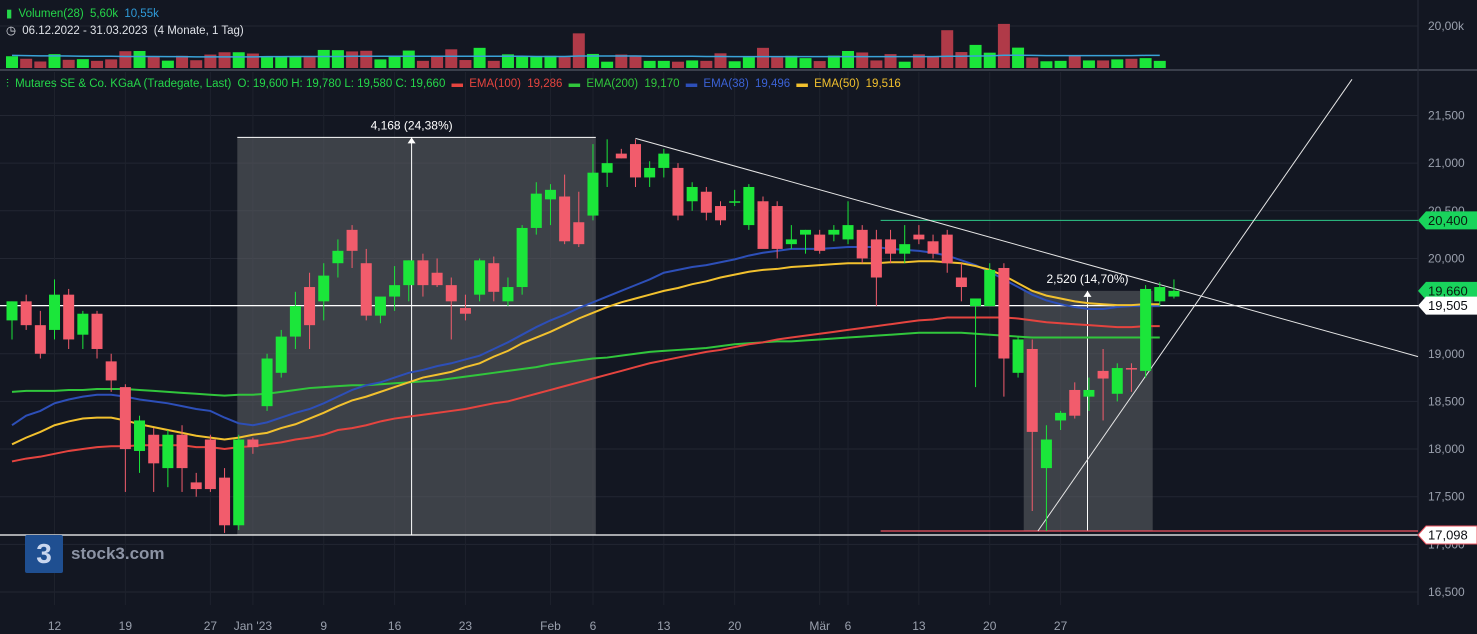 The height and width of the screenshot is (634, 1477). I want to click on x-tick-label: 23, so click(466, 626).